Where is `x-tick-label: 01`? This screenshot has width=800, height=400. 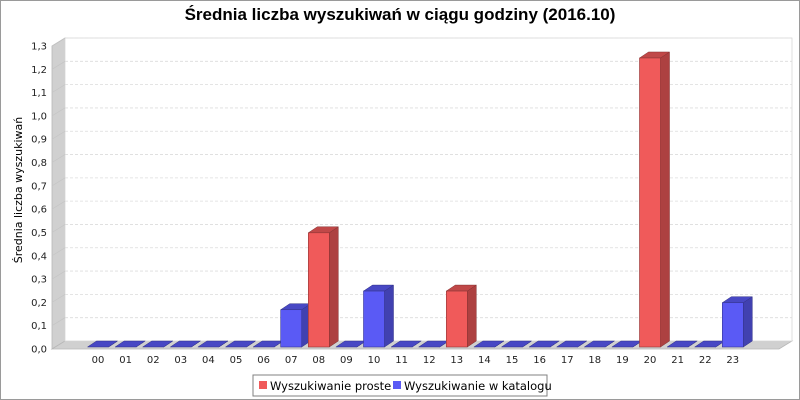
x-tick-label: 01 is located at coordinates (125, 360).